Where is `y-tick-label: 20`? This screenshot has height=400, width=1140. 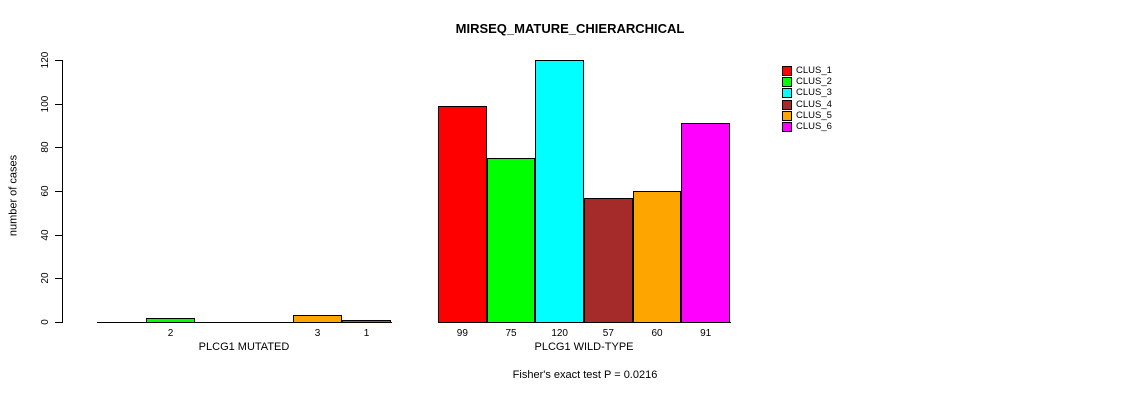 y-tick-label: 20 is located at coordinates (45, 278).